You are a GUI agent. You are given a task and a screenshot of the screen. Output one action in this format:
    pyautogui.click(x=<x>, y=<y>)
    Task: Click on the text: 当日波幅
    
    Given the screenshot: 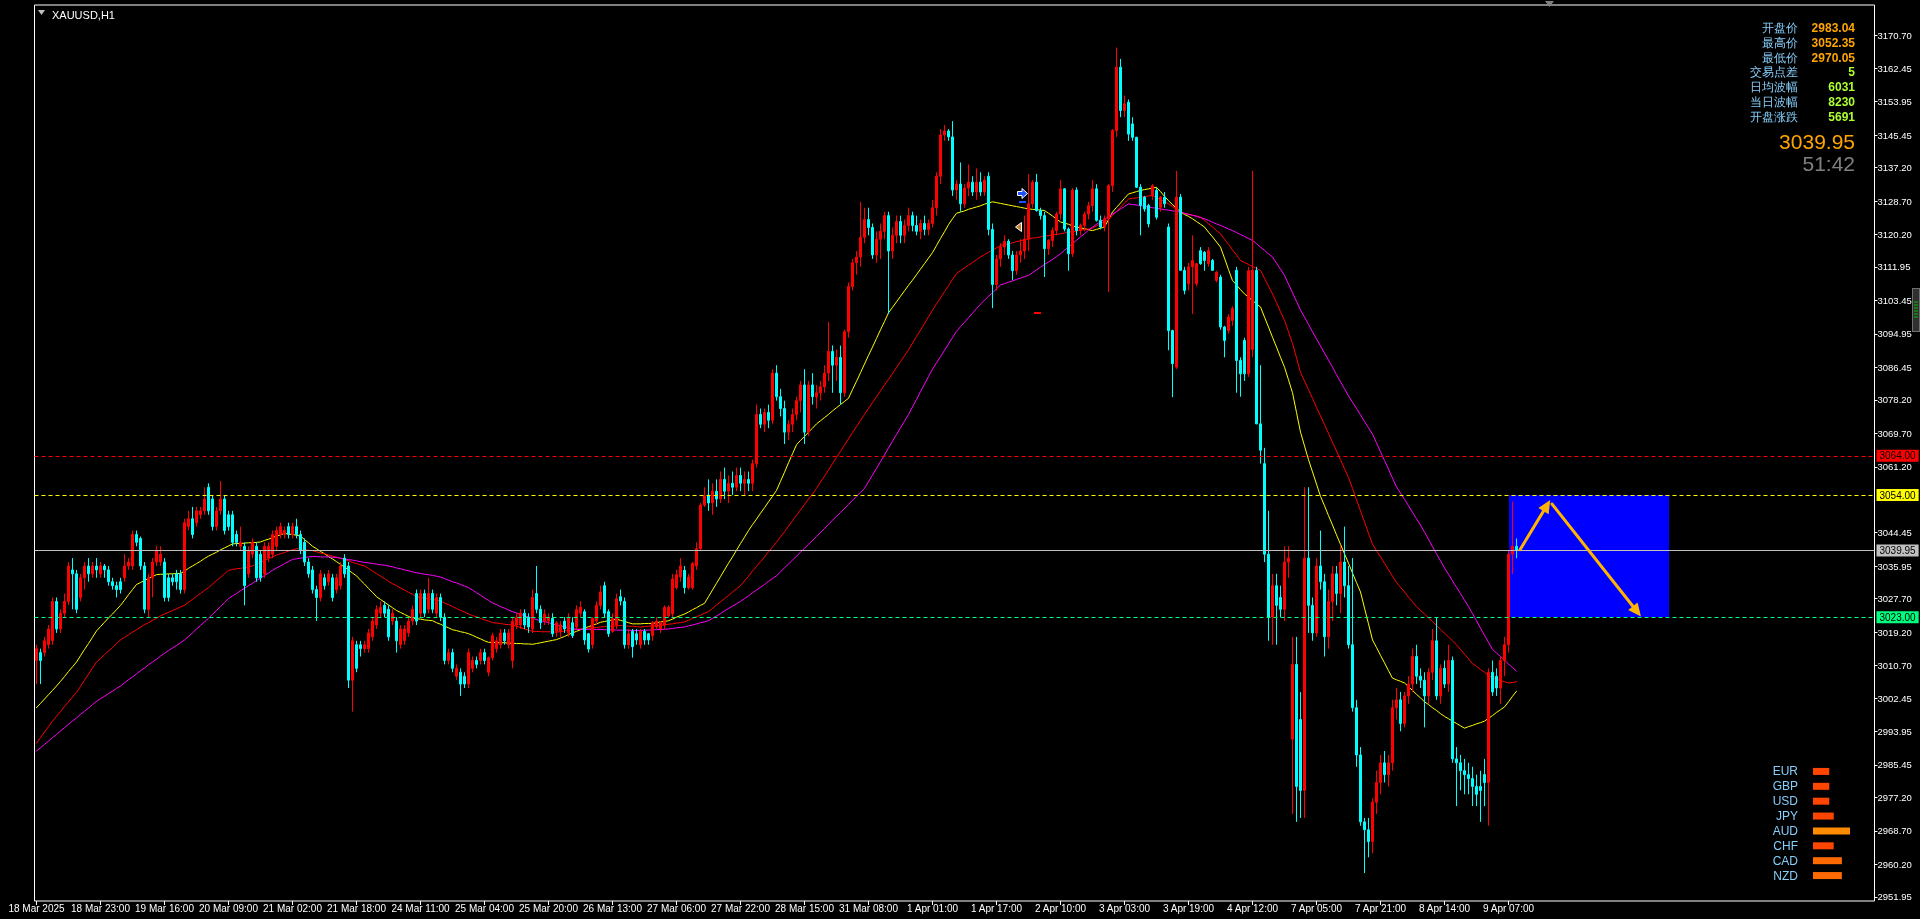 What is the action you would take?
    pyautogui.click(x=1774, y=102)
    